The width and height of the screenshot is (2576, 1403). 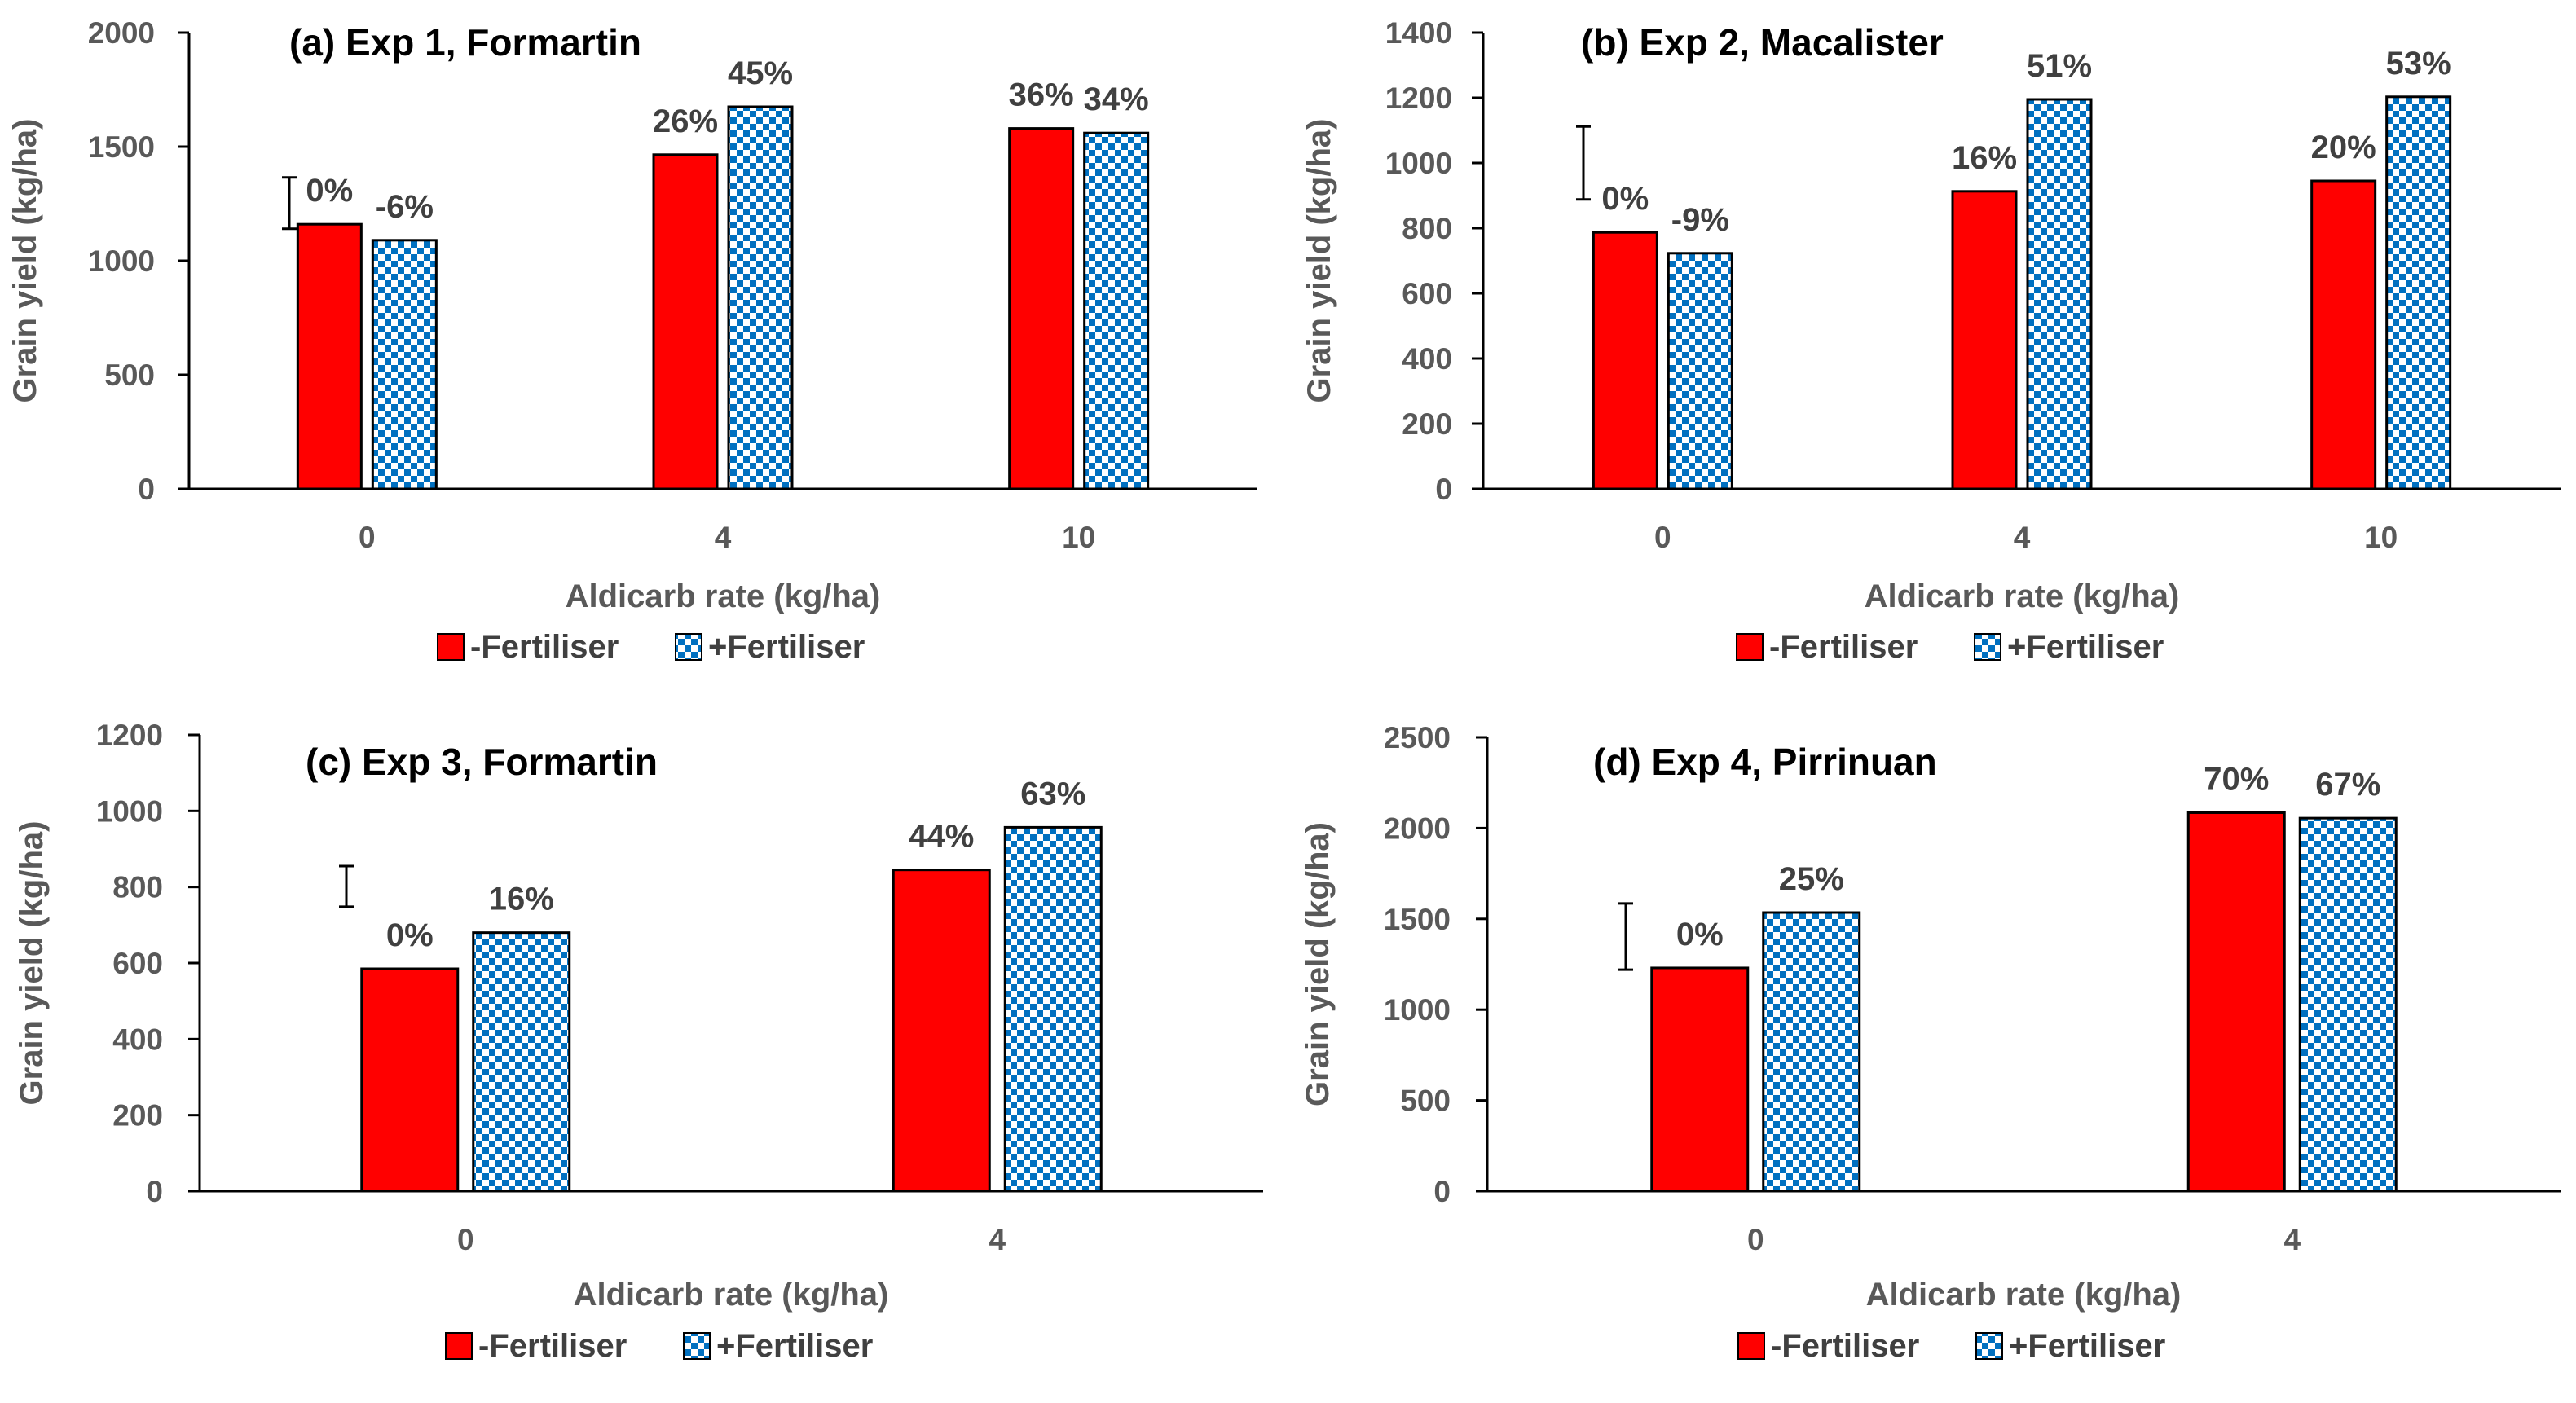 What do you see at coordinates (1418, 737) in the screenshot?
I see `y-tick-label: 2500` at bounding box center [1418, 737].